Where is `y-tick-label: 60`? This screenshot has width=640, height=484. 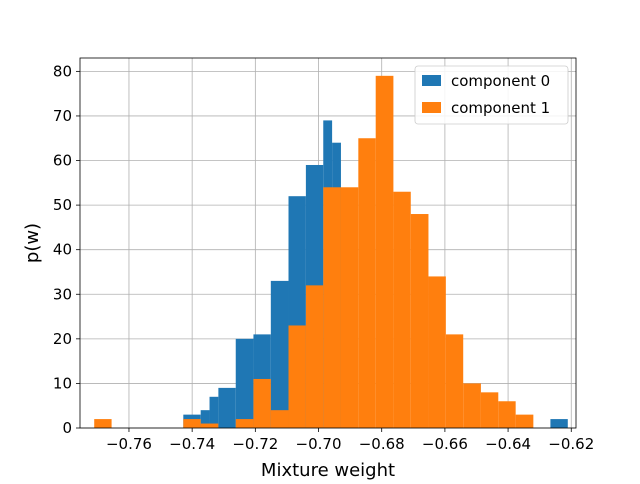 y-tick-label: 60 is located at coordinates (62, 161).